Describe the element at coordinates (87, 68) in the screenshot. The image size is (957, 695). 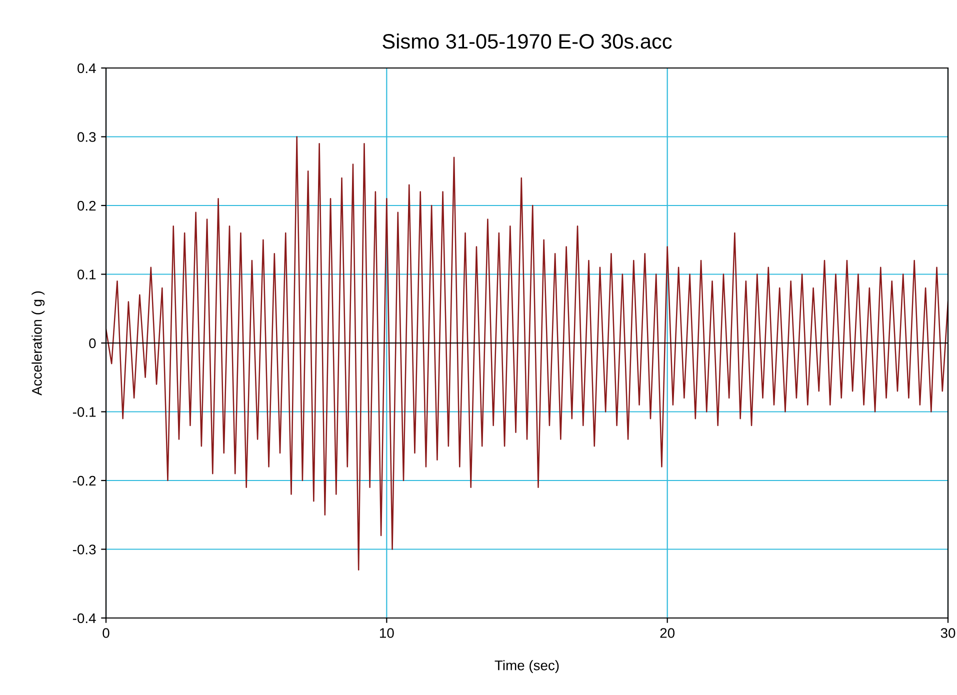
I see `y-tick-label: 0.4` at that location.